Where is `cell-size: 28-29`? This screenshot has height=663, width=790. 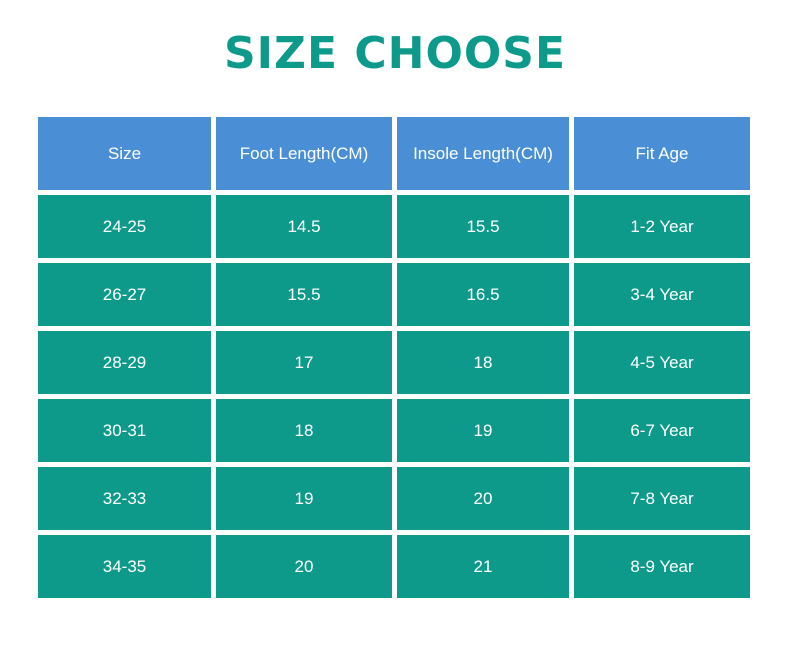
cell-size: 28-29 is located at coordinates (124, 362).